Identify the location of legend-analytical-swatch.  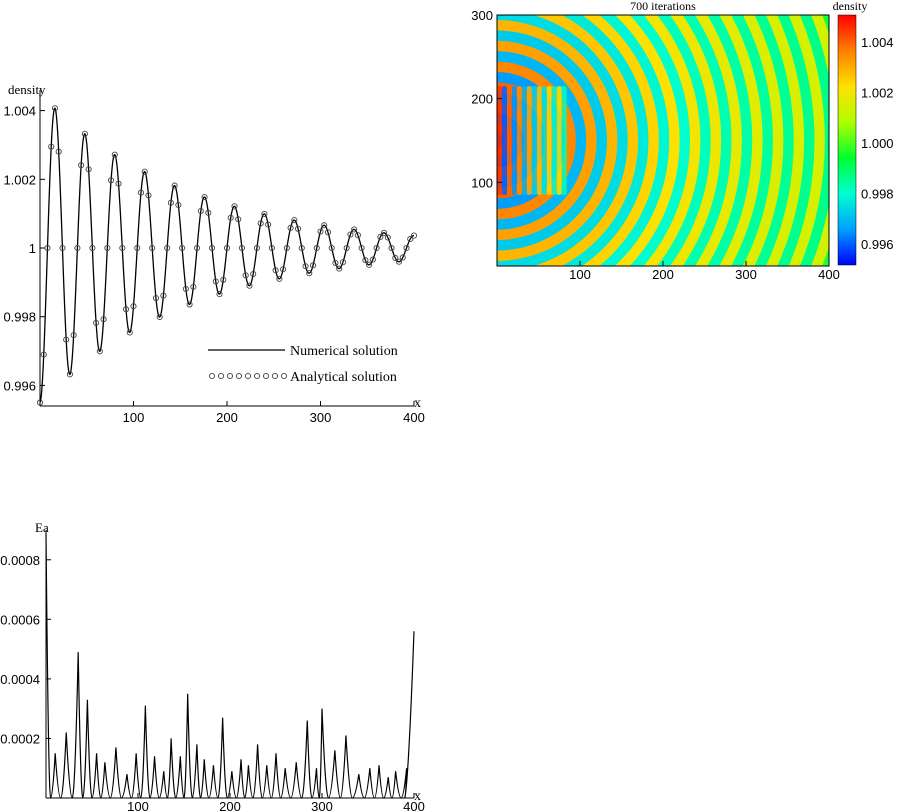
(248, 376).